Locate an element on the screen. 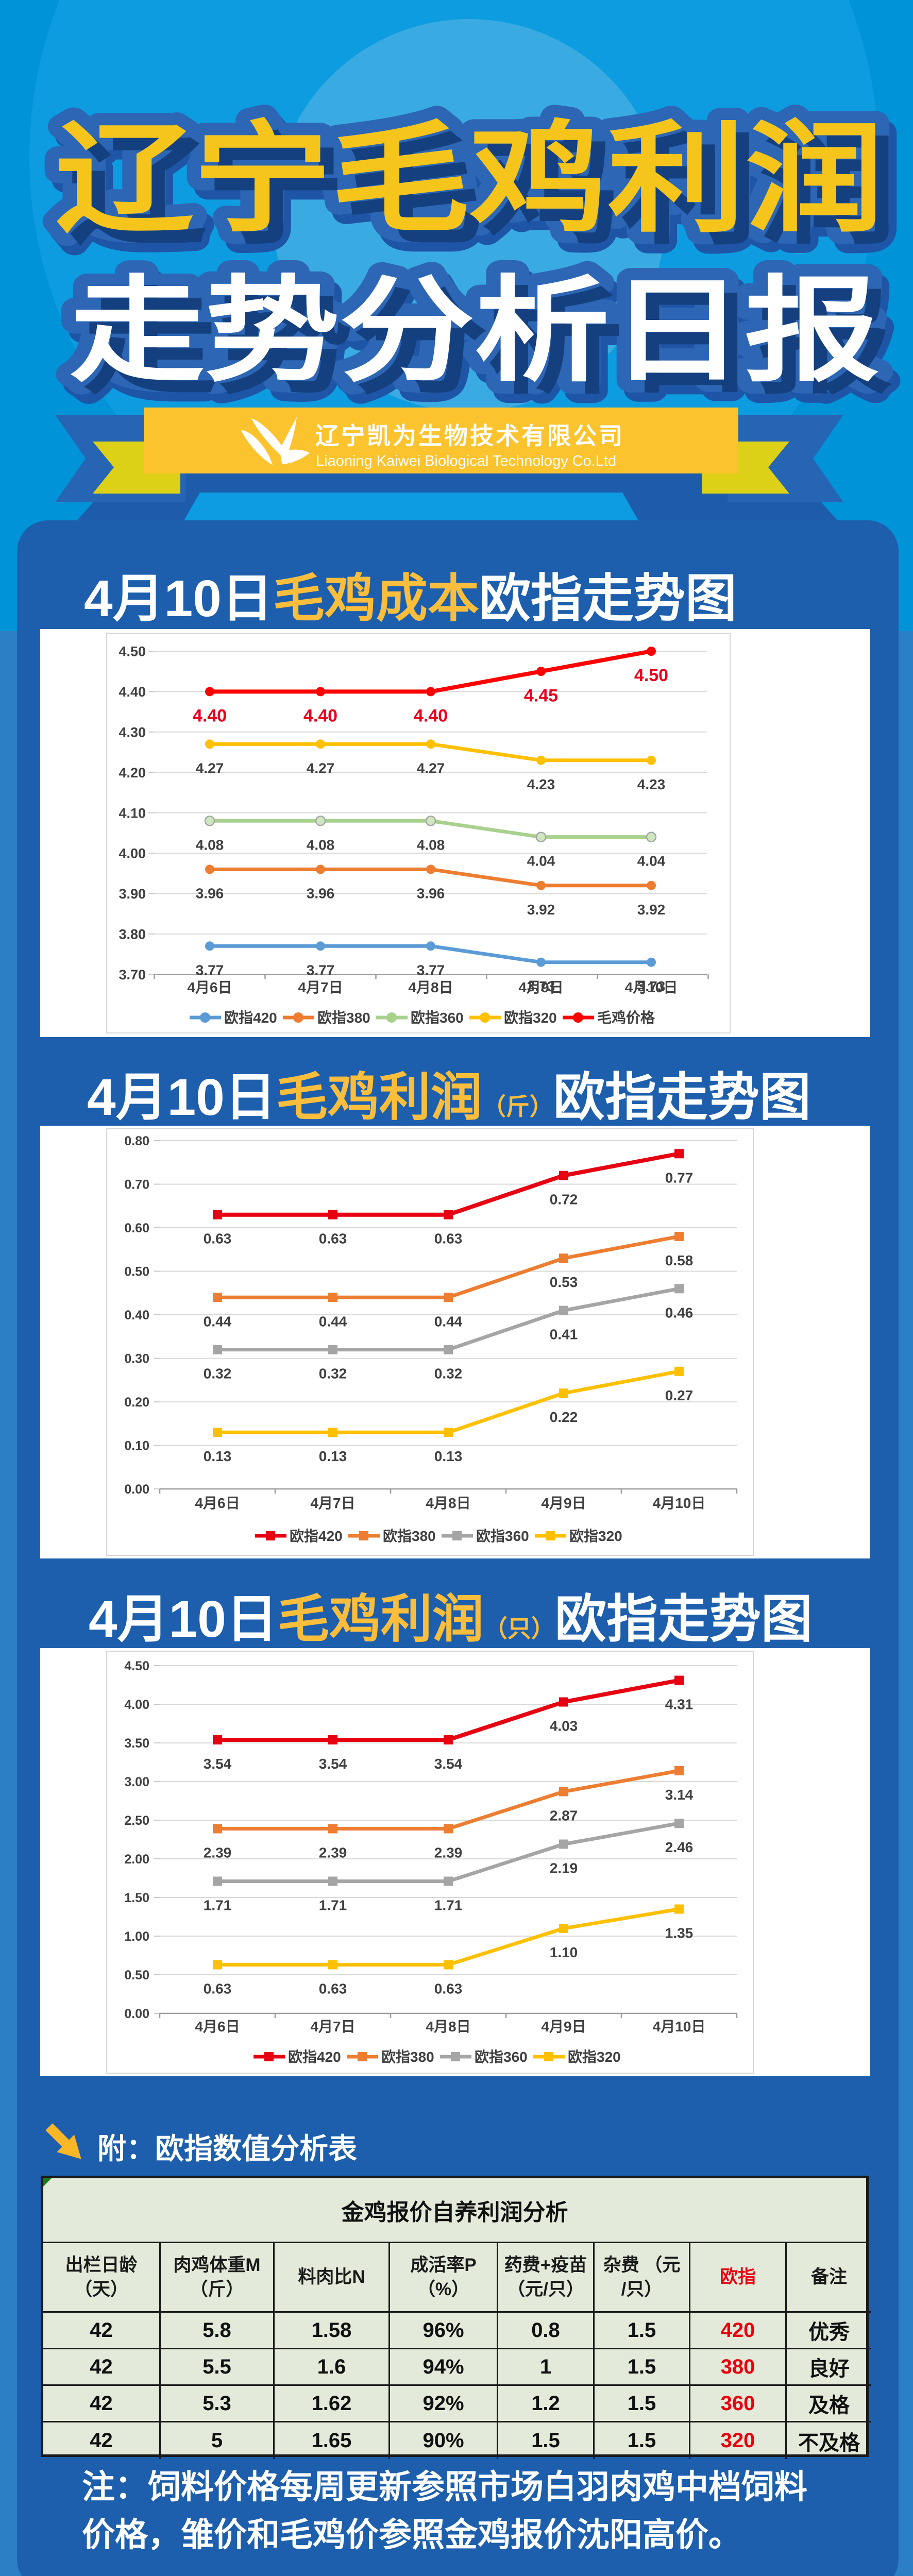 This screenshot has width=913, height=2576. svg-text: 1.35 is located at coordinates (680, 1933).